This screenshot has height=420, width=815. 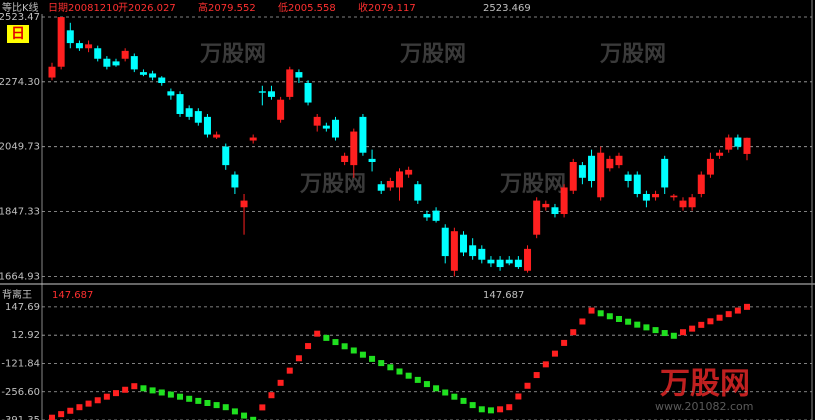 I want to click on logo-url: www.201082.com, so click(x=704, y=406).